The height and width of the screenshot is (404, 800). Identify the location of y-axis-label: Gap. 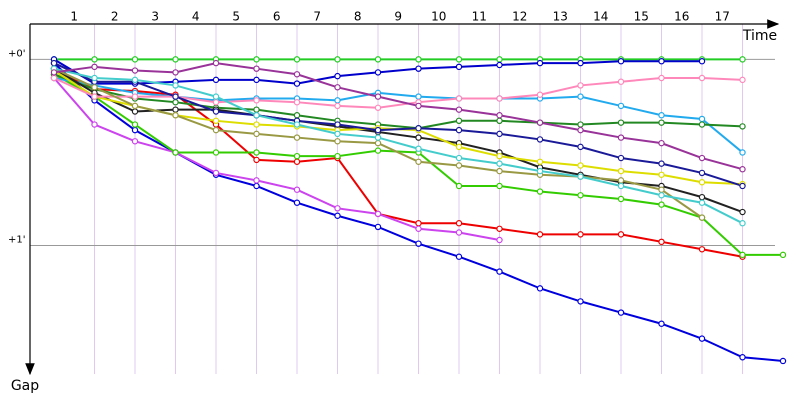
(25, 386).